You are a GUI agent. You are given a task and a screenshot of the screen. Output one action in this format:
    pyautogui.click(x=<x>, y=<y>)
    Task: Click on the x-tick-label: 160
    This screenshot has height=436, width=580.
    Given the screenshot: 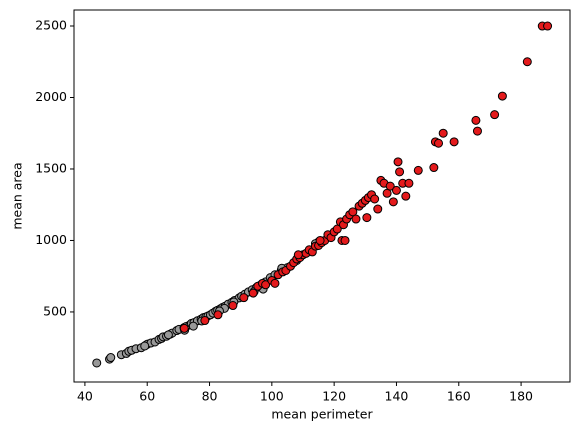 What is the action you would take?
    pyautogui.click(x=459, y=396)
    